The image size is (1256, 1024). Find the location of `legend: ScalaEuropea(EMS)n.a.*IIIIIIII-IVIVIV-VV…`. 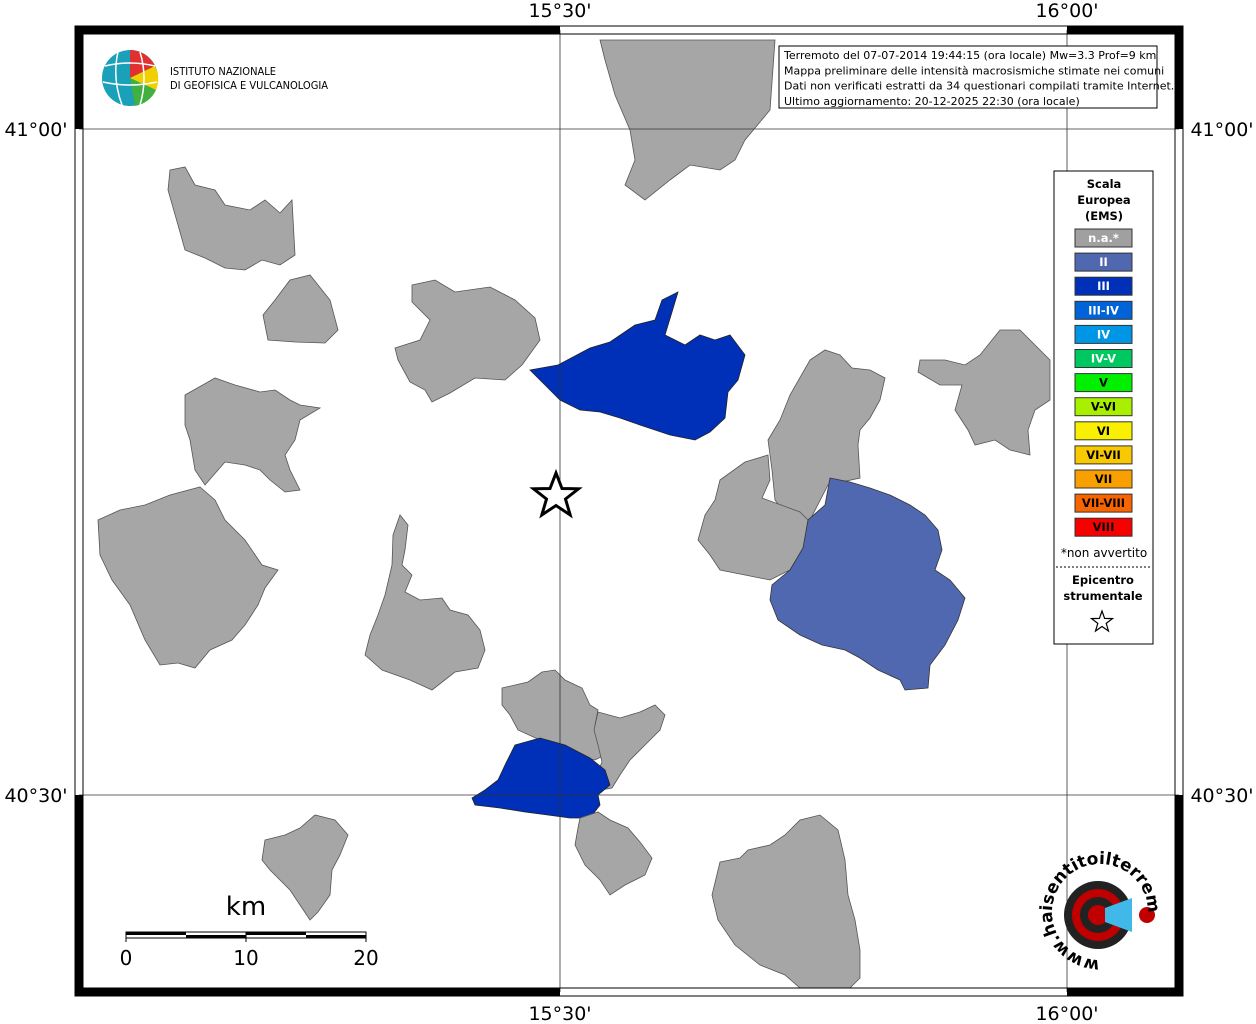

legend: ScalaEuropea(EMS)n.a.*IIIIIIII-IVIVIV-VV… is located at coordinates (1104, 390).